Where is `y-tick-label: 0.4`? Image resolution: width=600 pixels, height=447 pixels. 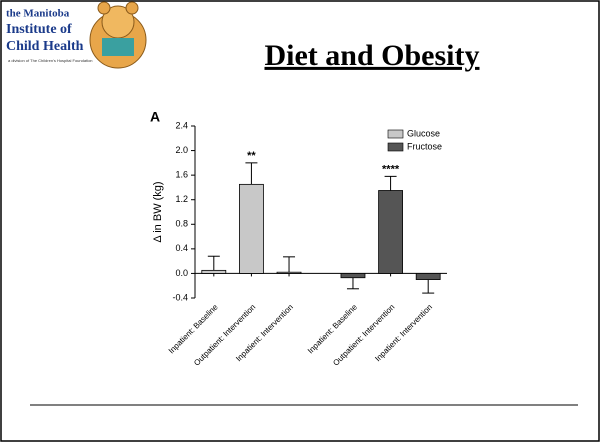 y-tick-label: 0.4 is located at coordinates (181, 248).